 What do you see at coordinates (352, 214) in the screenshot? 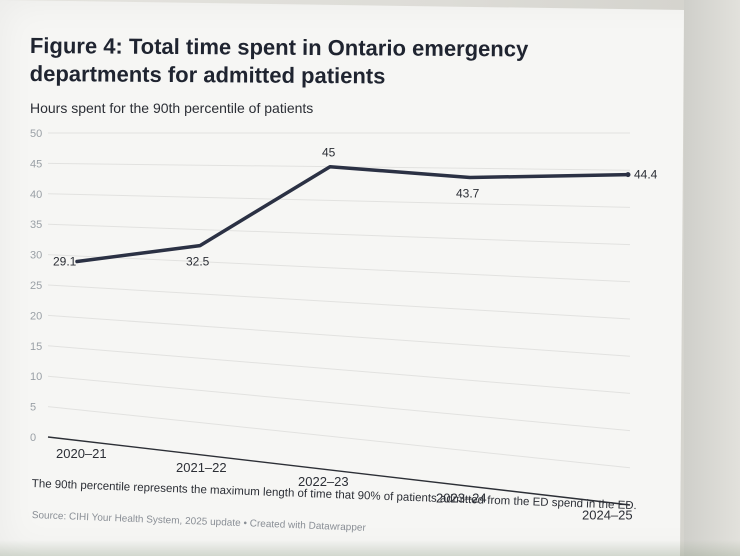
I see `series-line` at bounding box center [352, 214].